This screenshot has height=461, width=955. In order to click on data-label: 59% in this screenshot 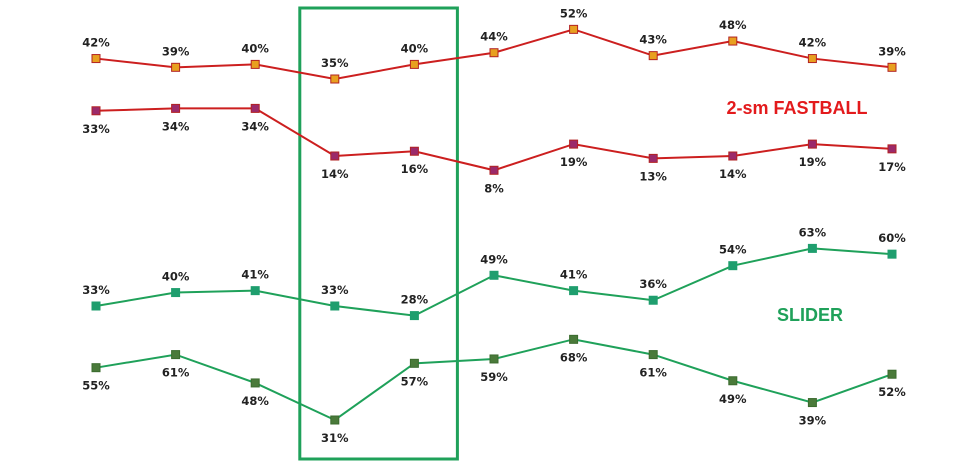, I will do `click(494, 377)`.